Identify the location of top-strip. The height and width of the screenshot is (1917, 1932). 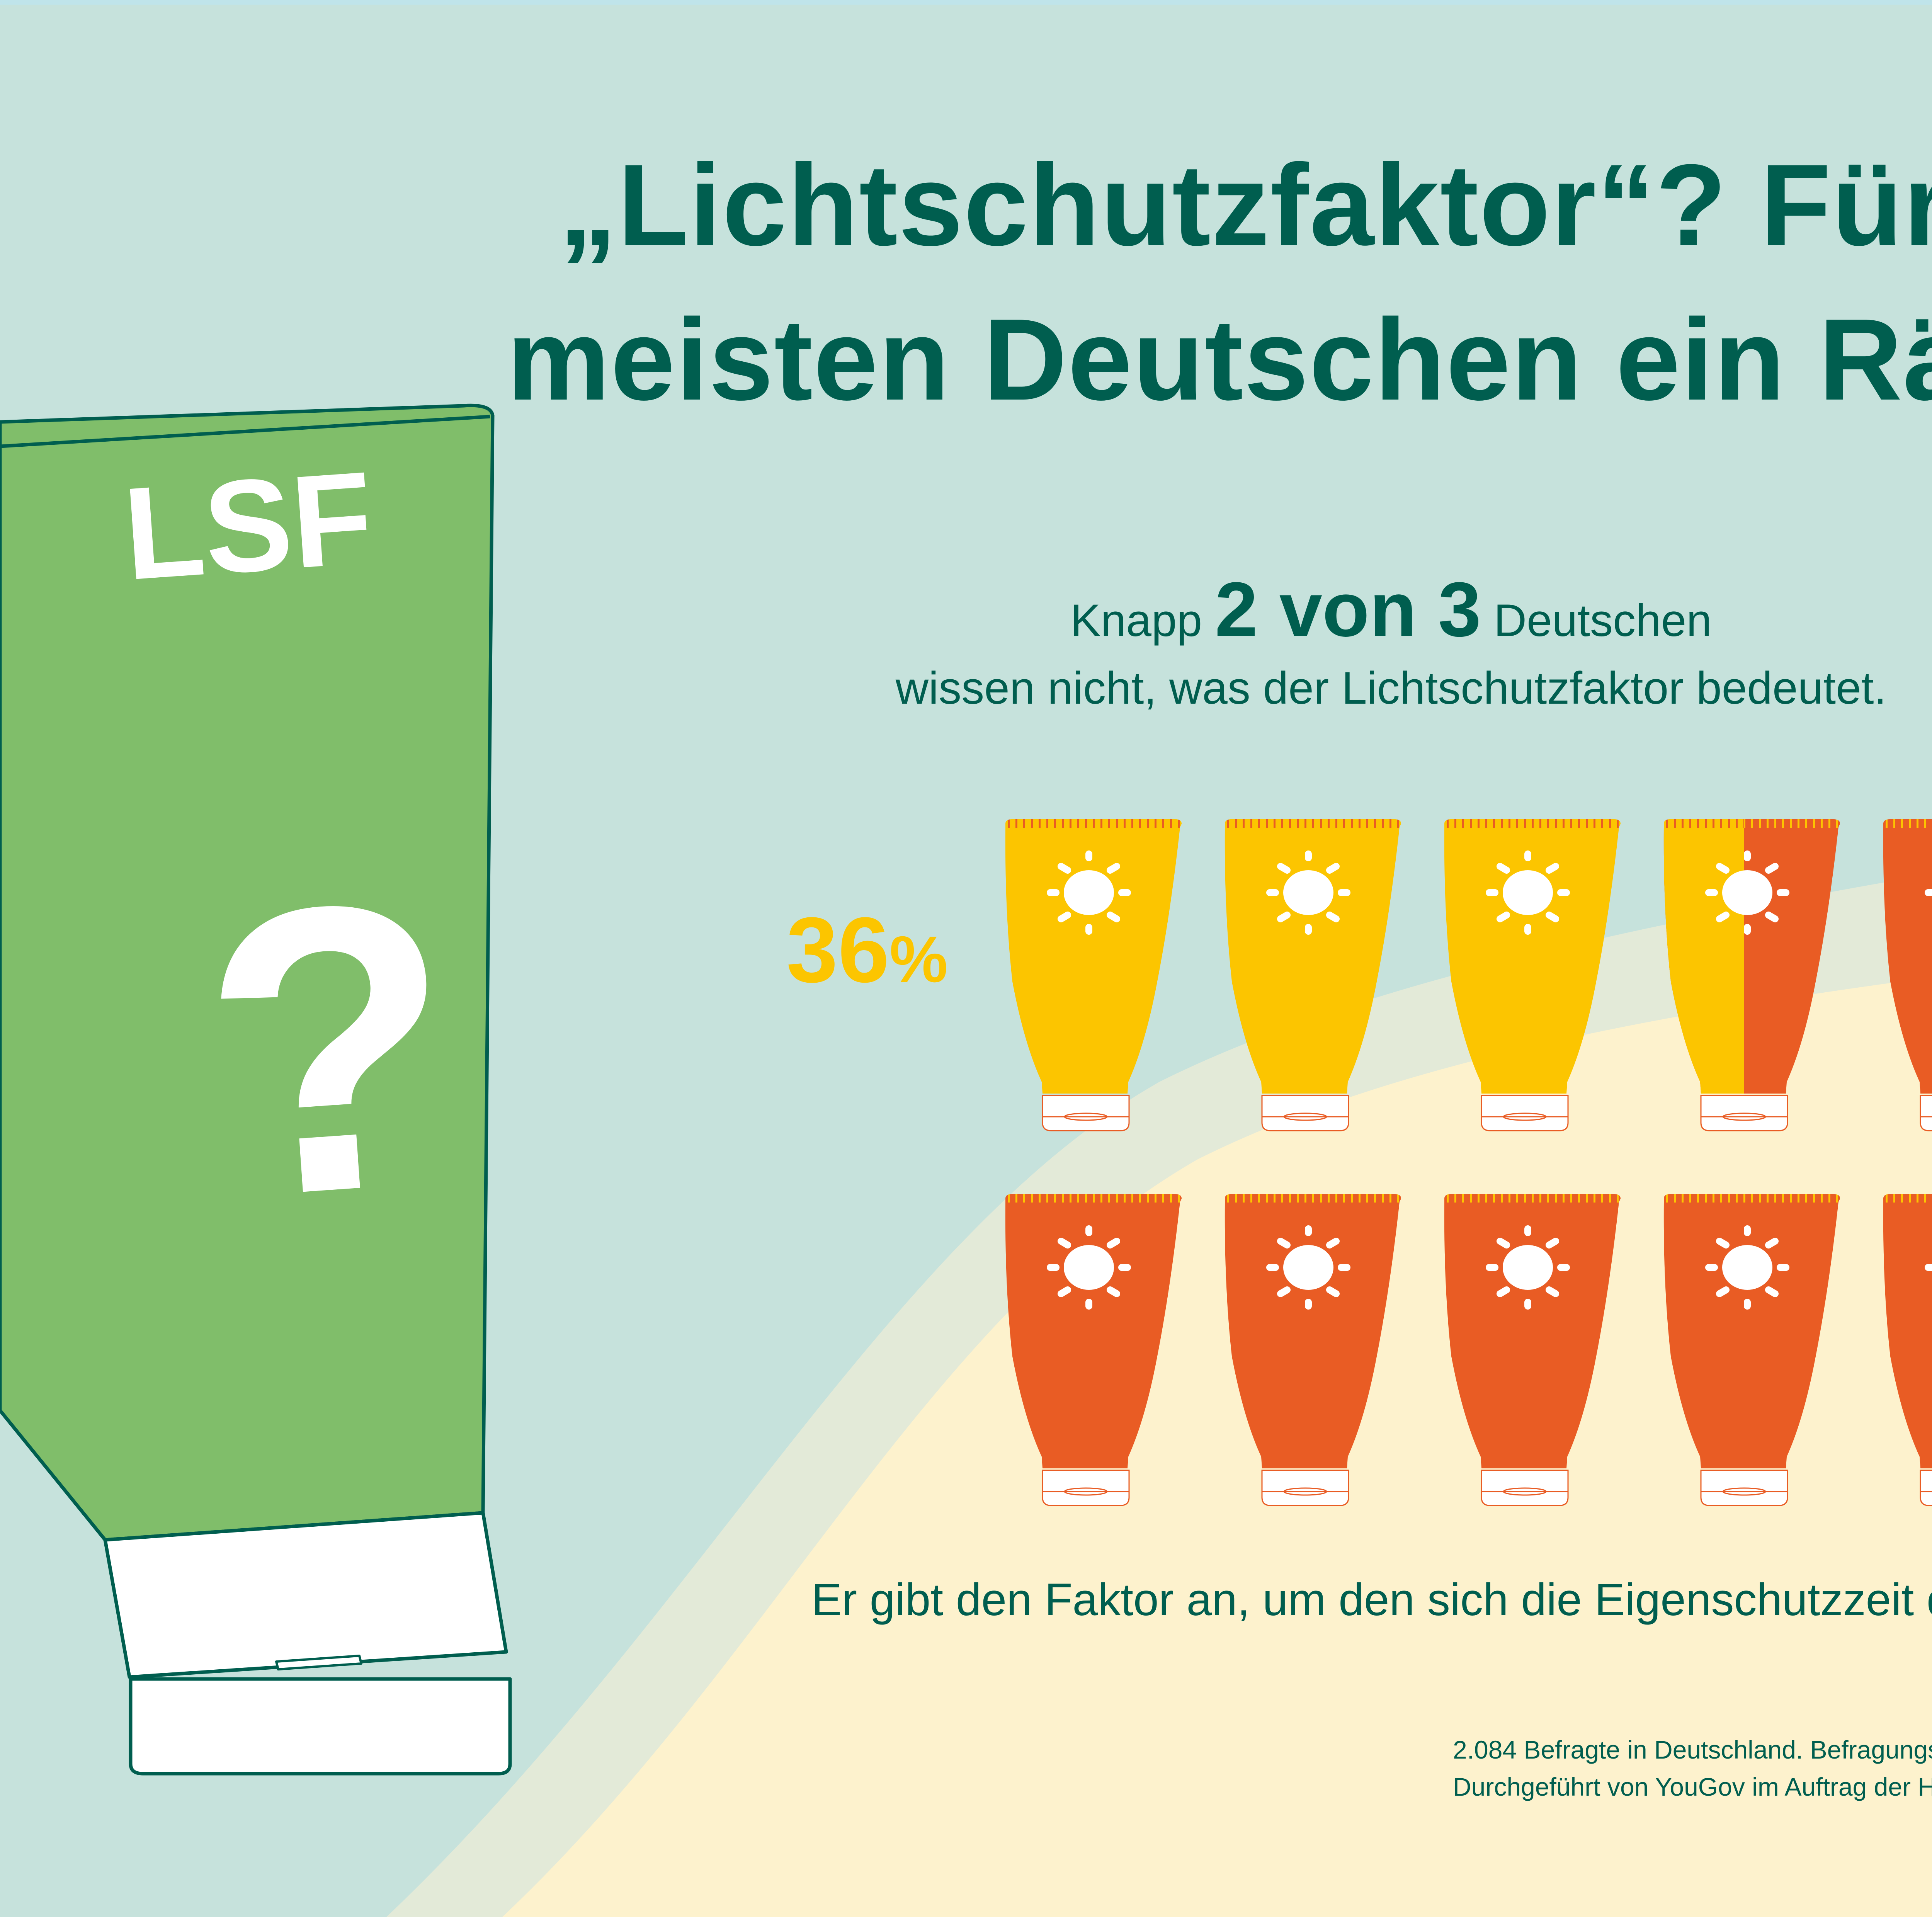
(966, 2).